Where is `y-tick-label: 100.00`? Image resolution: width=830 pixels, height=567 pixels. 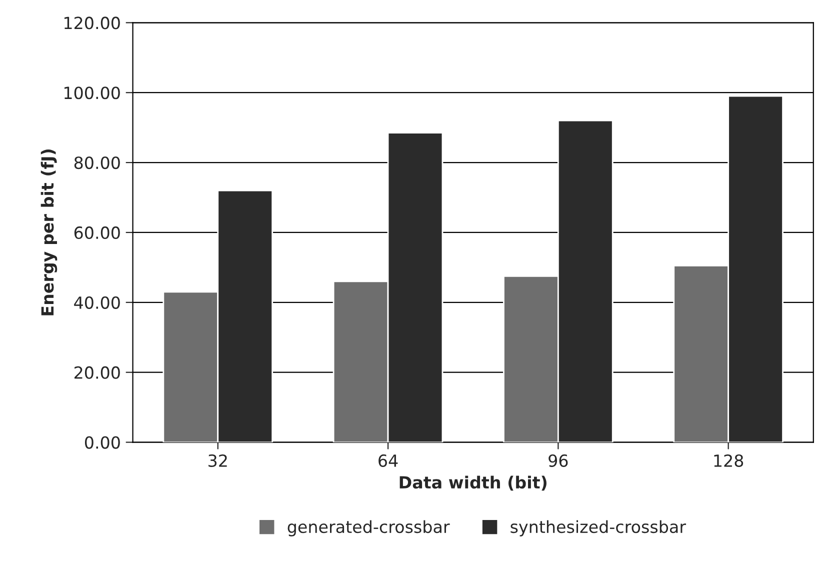 y-tick-label: 100.00 is located at coordinates (92, 93).